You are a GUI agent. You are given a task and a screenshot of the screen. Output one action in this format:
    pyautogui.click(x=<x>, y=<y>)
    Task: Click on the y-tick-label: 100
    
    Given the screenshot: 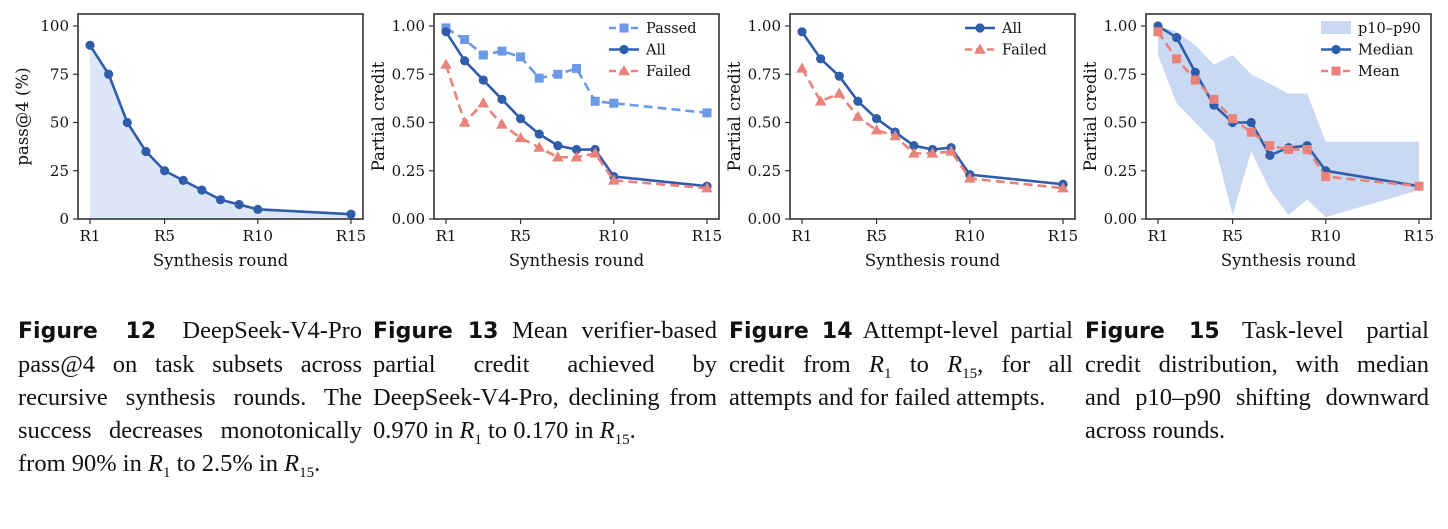 What is the action you would take?
    pyautogui.click(x=54, y=26)
    